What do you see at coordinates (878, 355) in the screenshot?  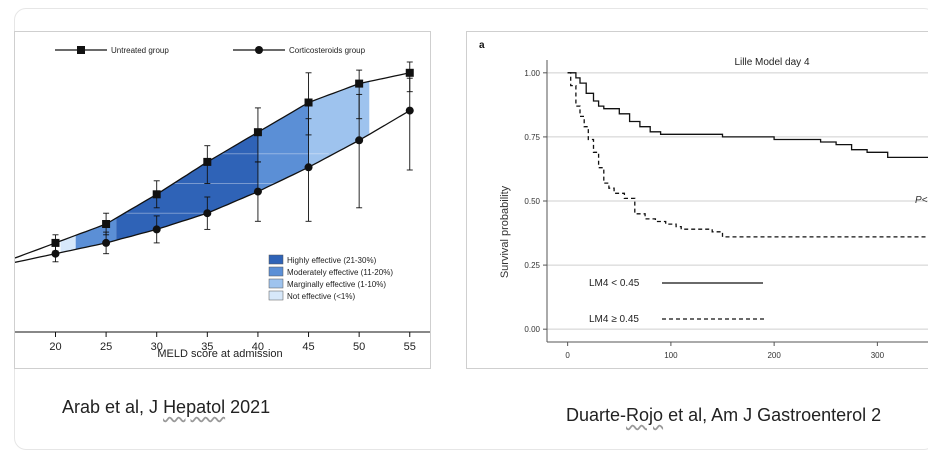 I see `x-tick-label: 300` at bounding box center [878, 355].